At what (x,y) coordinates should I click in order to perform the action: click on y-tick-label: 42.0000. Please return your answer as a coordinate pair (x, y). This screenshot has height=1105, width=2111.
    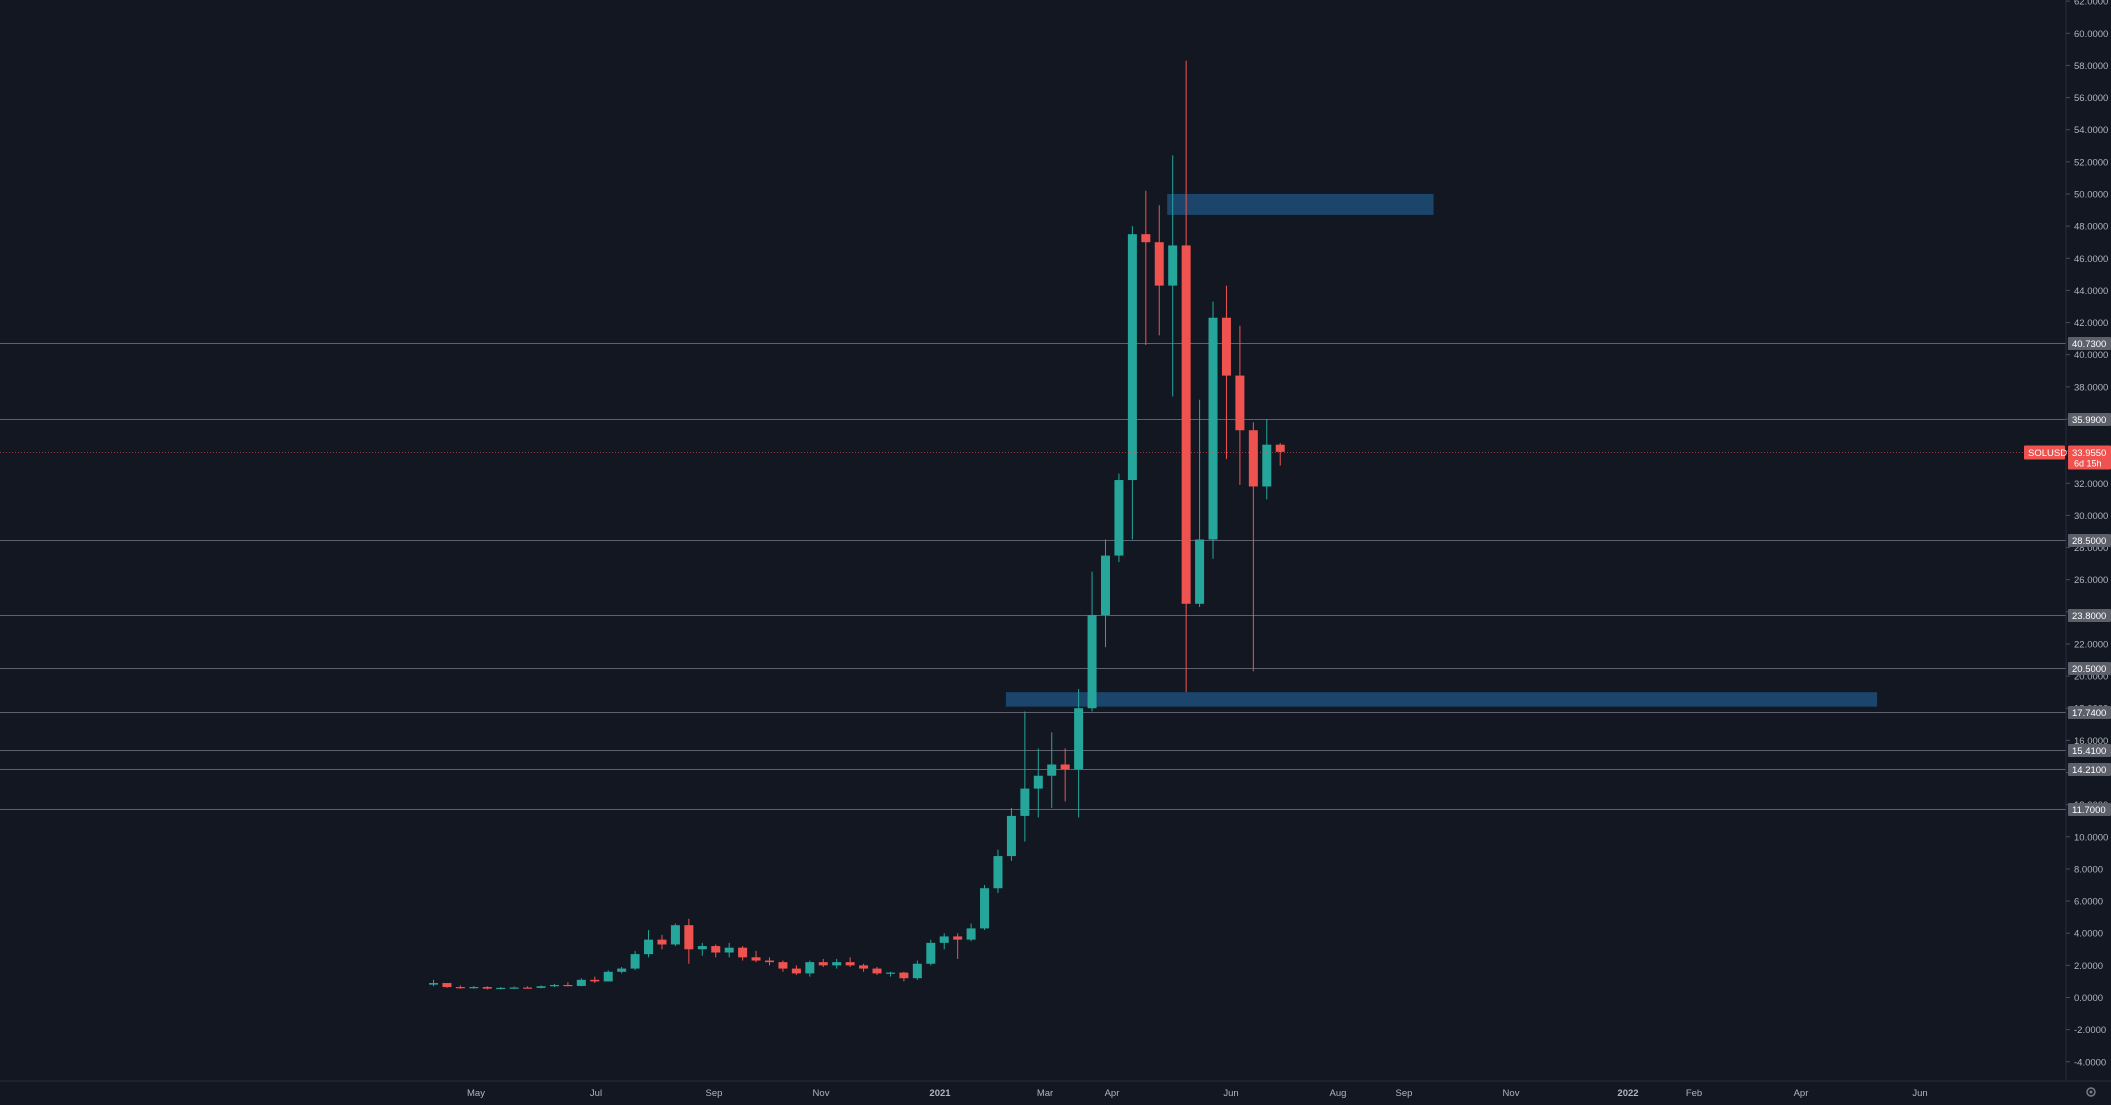
    Looking at the image, I should click on (2091, 323).